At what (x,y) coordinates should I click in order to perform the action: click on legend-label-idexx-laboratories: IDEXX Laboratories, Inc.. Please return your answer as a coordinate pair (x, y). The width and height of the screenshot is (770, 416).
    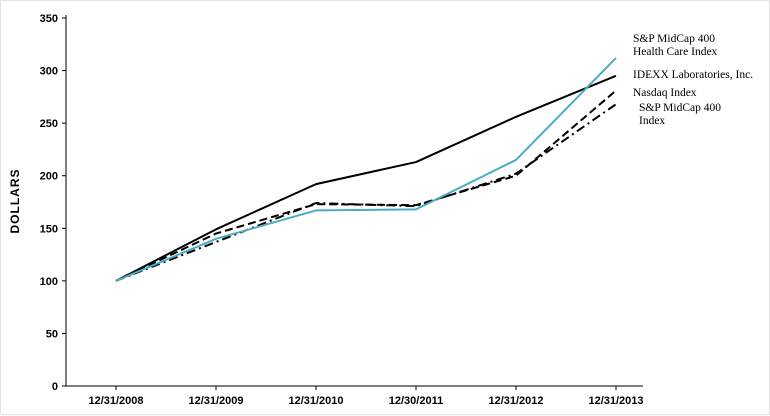
    Looking at the image, I should click on (693, 75).